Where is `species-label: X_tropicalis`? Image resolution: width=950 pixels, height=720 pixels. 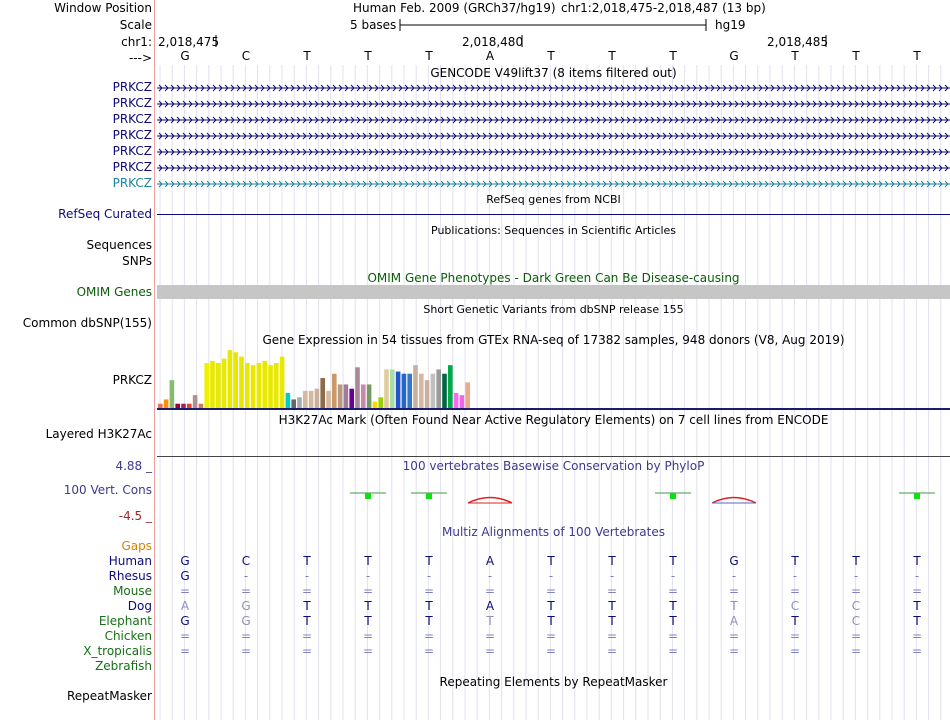 species-label: X_tropicalis is located at coordinates (117, 651).